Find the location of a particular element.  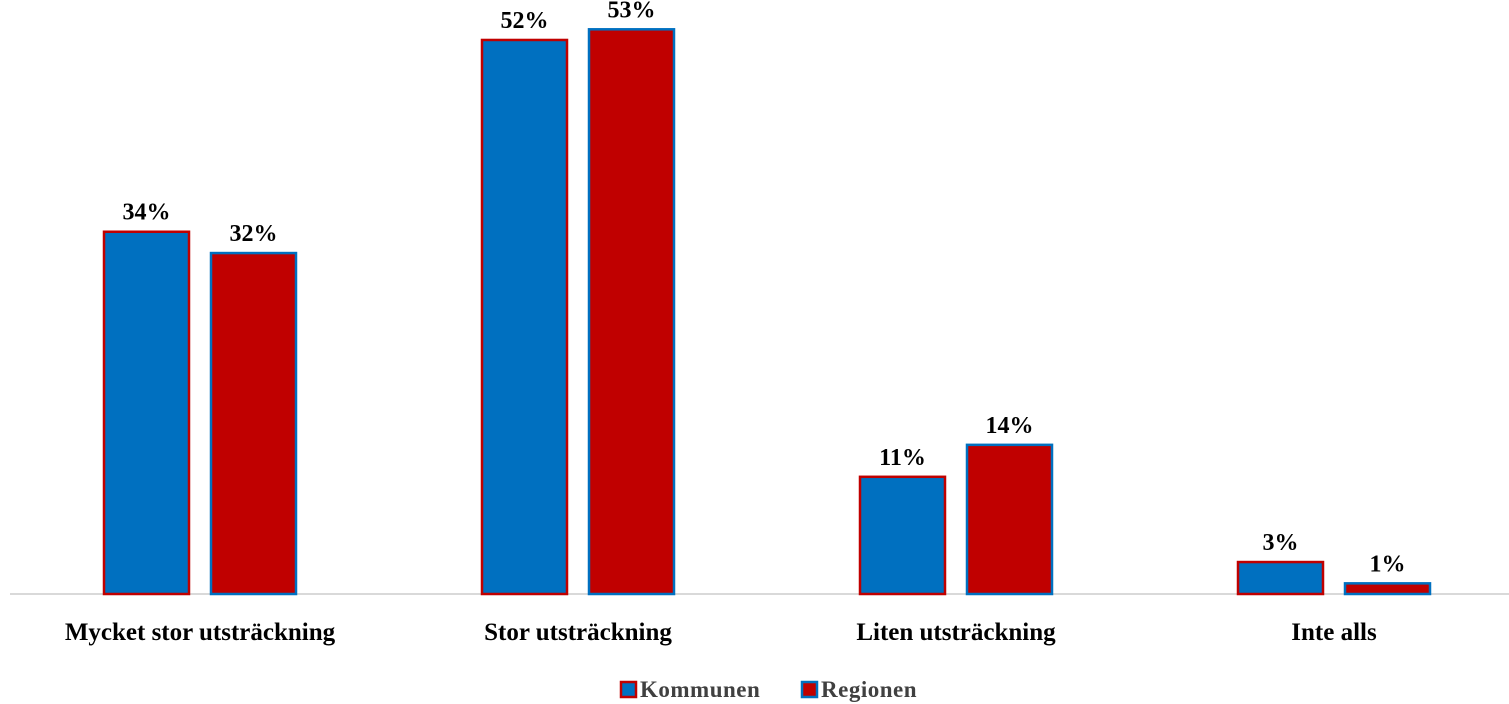

category-label-inte-alls: Inte alls is located at coordinates (1334, 632).